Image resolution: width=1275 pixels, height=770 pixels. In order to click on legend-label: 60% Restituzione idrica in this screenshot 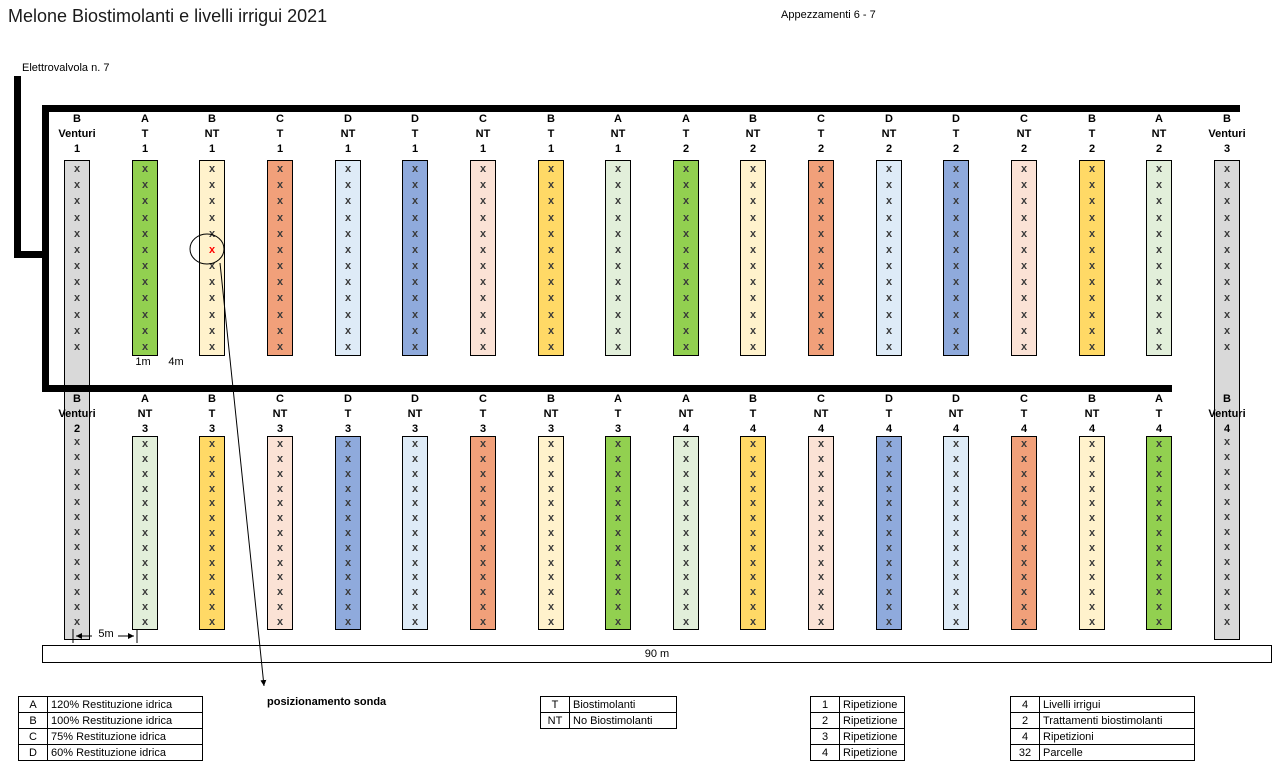, I will do `click(125, 752)`.